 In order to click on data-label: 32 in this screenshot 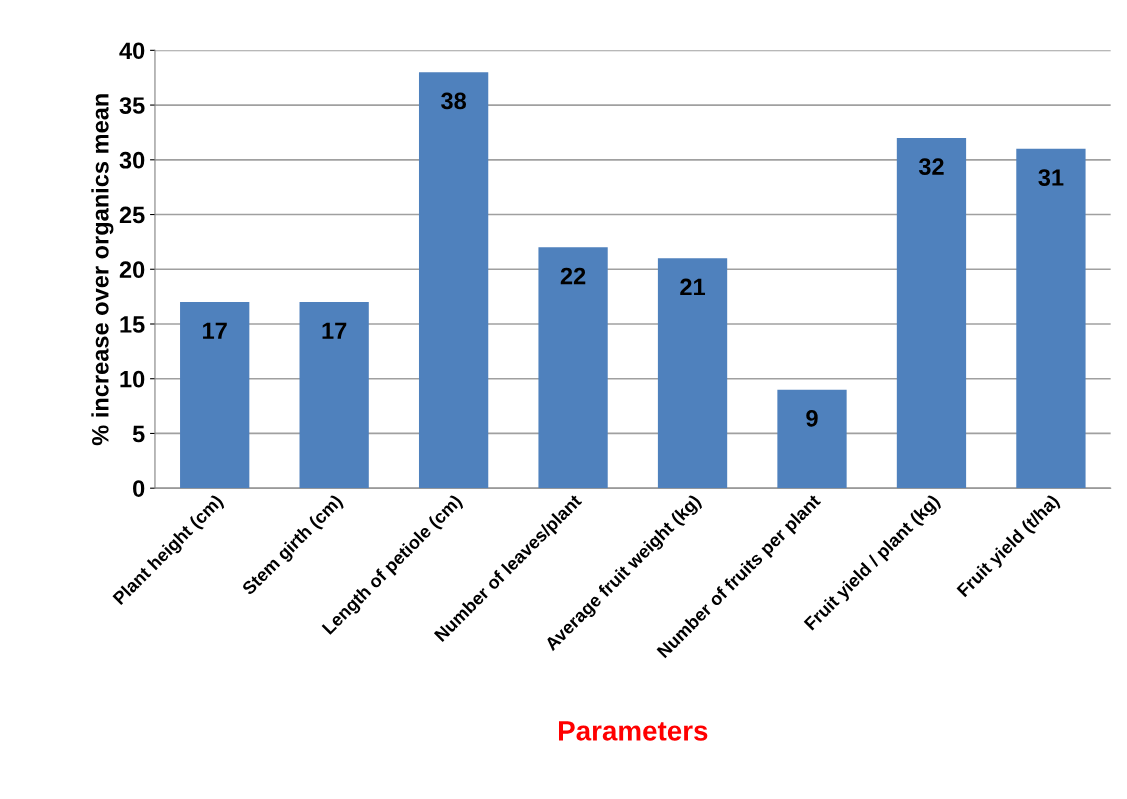, I will do `click(931, 166)`.